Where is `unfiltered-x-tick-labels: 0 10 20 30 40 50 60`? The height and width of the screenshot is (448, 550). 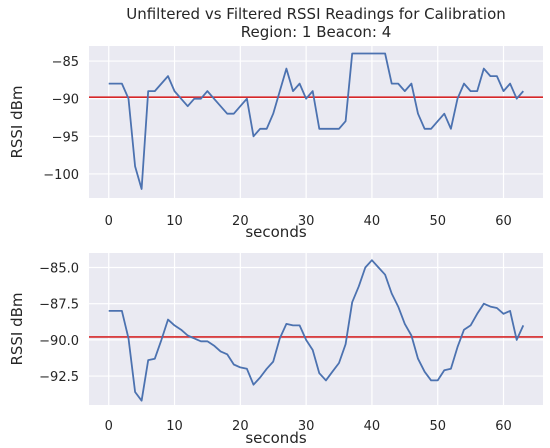 unfiltered-x-tick-labels: 0 10 20 30 40 50 60 is located at coordinates (308, 221).